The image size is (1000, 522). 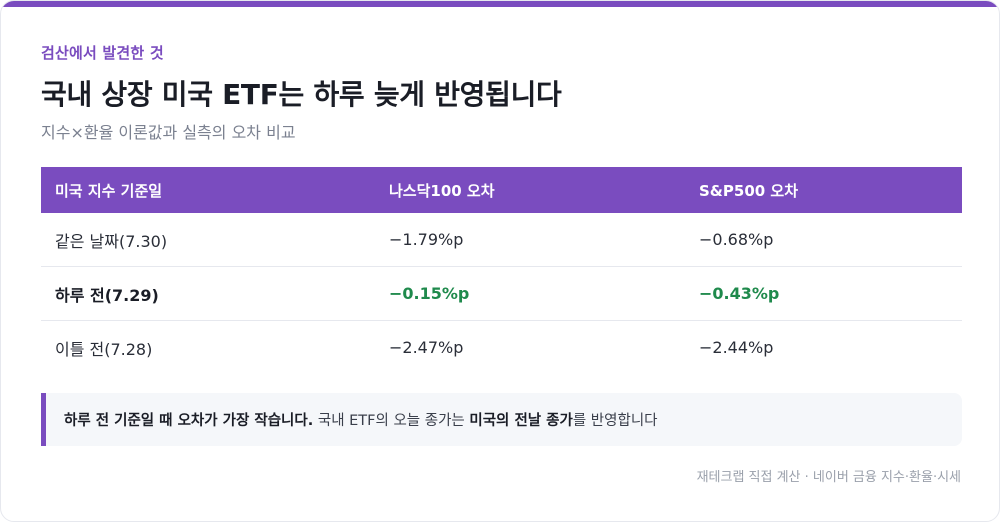 What do you see at coordinates (823, 190) in the screenshot?
I see `column-header-sp500-error: S&P500 오차` at bounding box center [823, 190].